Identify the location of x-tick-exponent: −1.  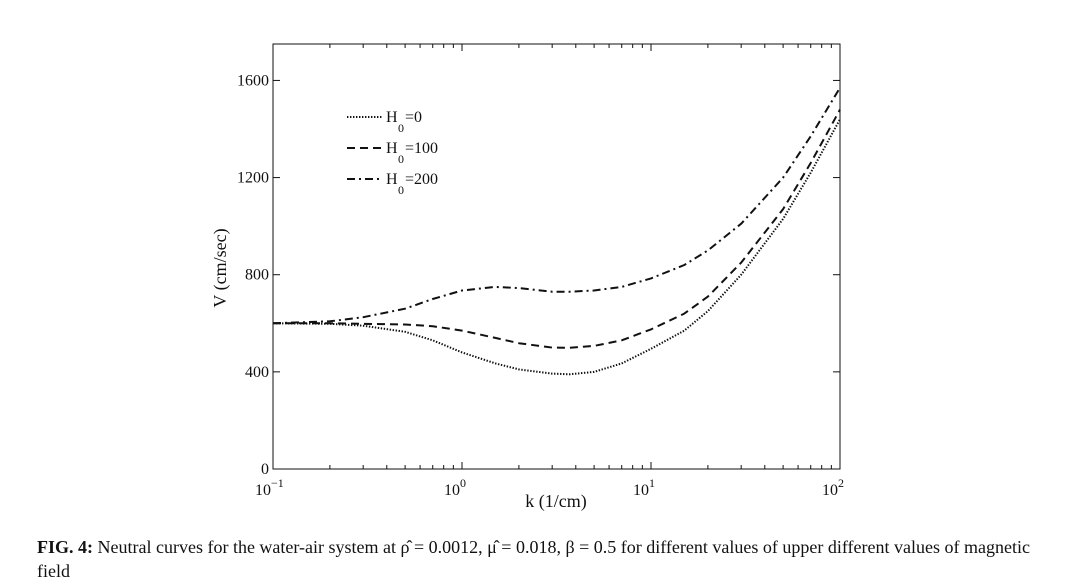
(277, 483).